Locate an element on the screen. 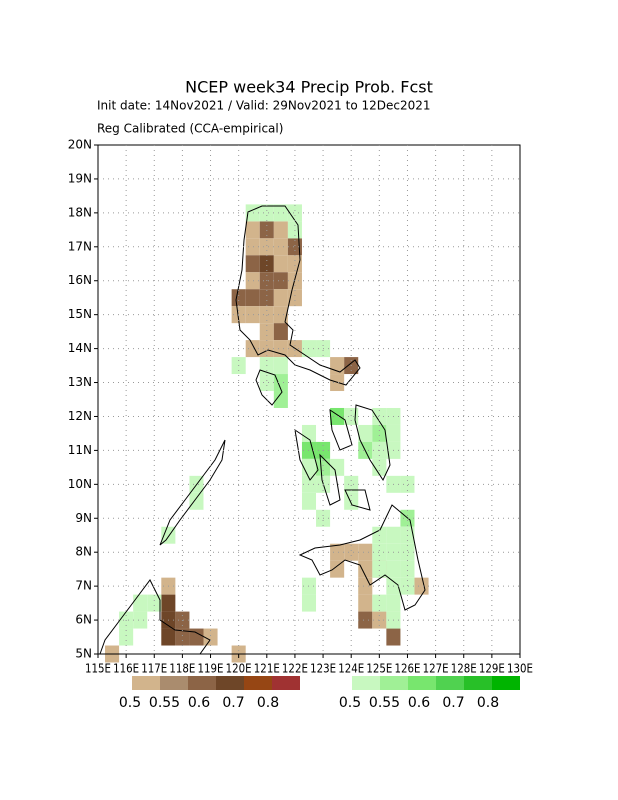  title: NCEP week34 Precip Prob. Fcst is located at coordinates (309, 87).